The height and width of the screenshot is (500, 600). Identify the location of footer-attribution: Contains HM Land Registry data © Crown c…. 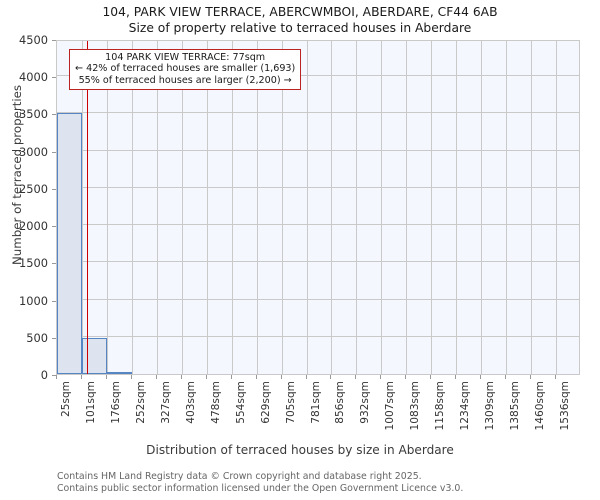
(260, 483).